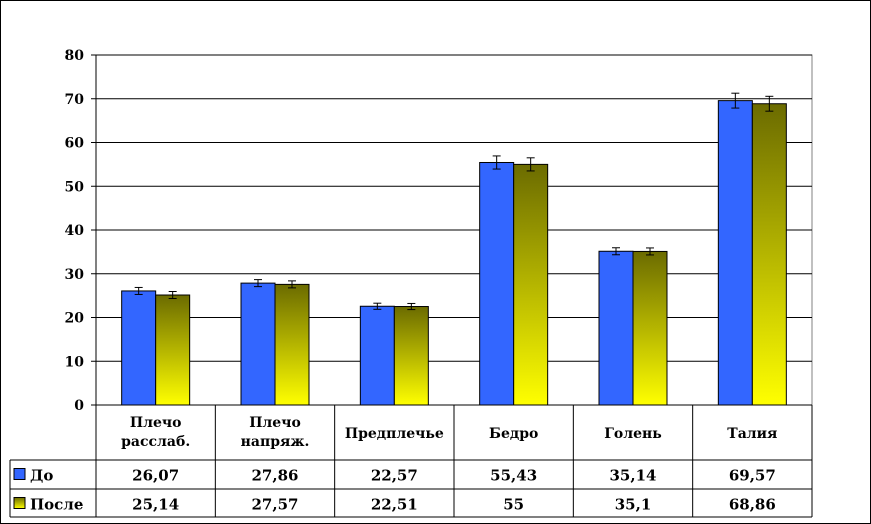 Image resolution: width=871 pixels, height=524 pixels. I want to click on y-tick-label: 0, so click(79, 406).